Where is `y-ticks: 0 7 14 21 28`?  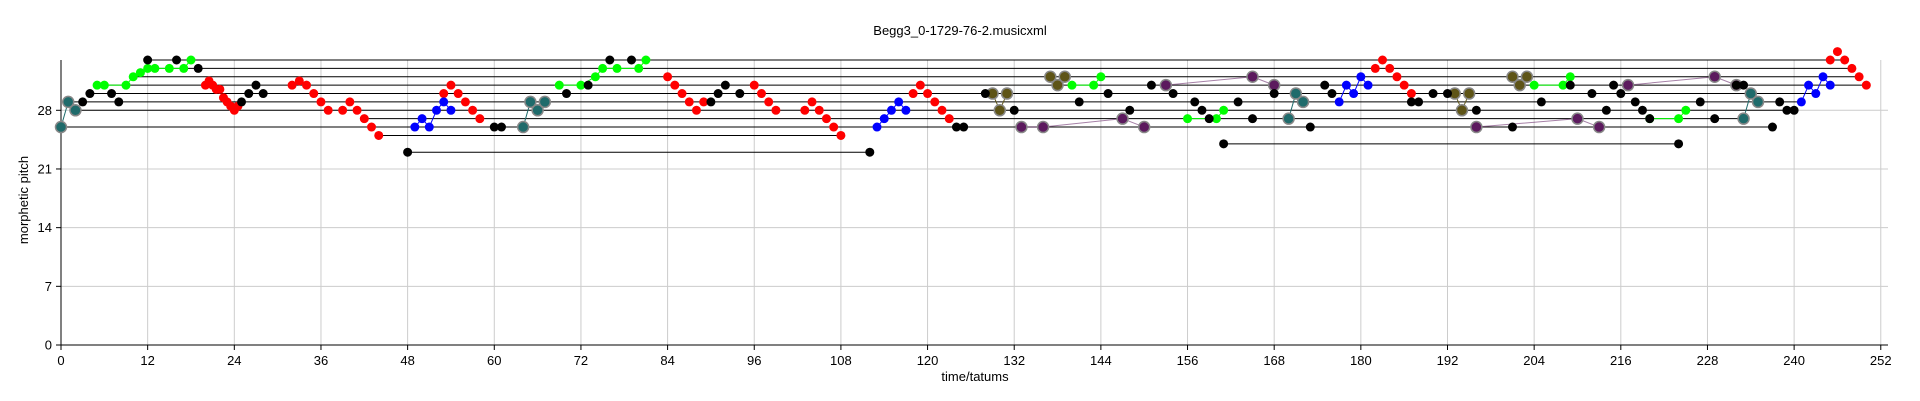 y-ticks: 0 7 14 21 28 is located at coordinates (49, 228).